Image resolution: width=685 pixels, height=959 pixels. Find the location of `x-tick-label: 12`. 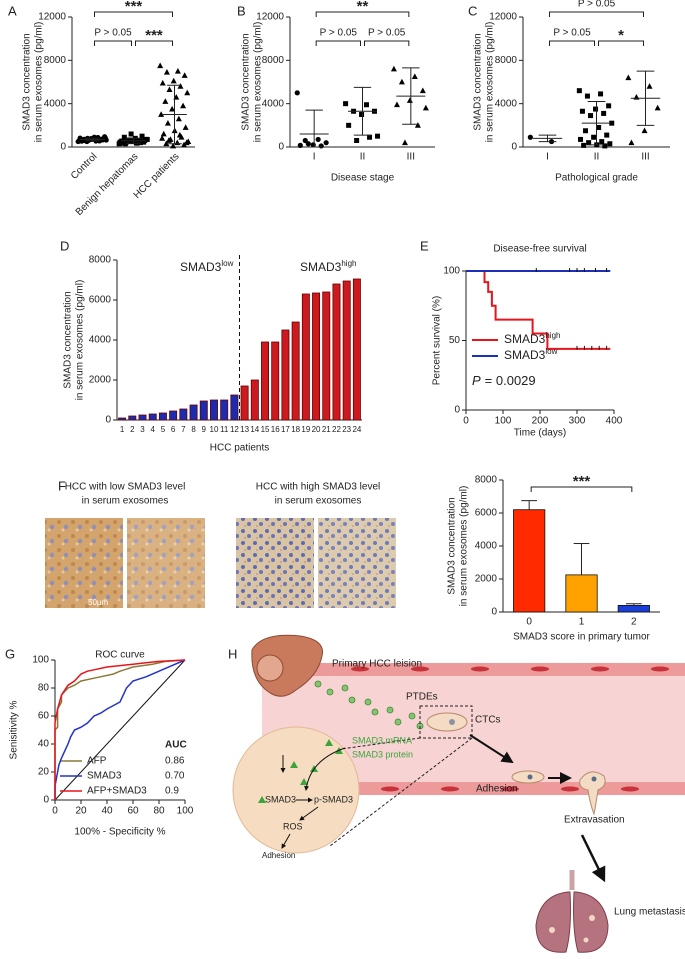

x-tick-label: 12 is located at coordinates (234, 429).